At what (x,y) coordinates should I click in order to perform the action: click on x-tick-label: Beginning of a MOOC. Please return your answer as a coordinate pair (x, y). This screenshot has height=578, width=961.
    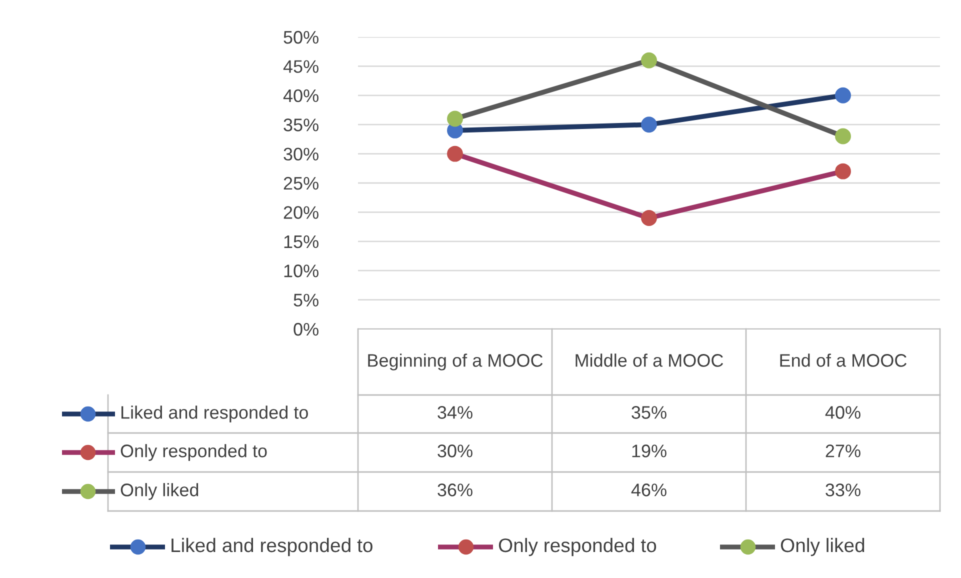
    Looking at the image, I should click on (455, 362).